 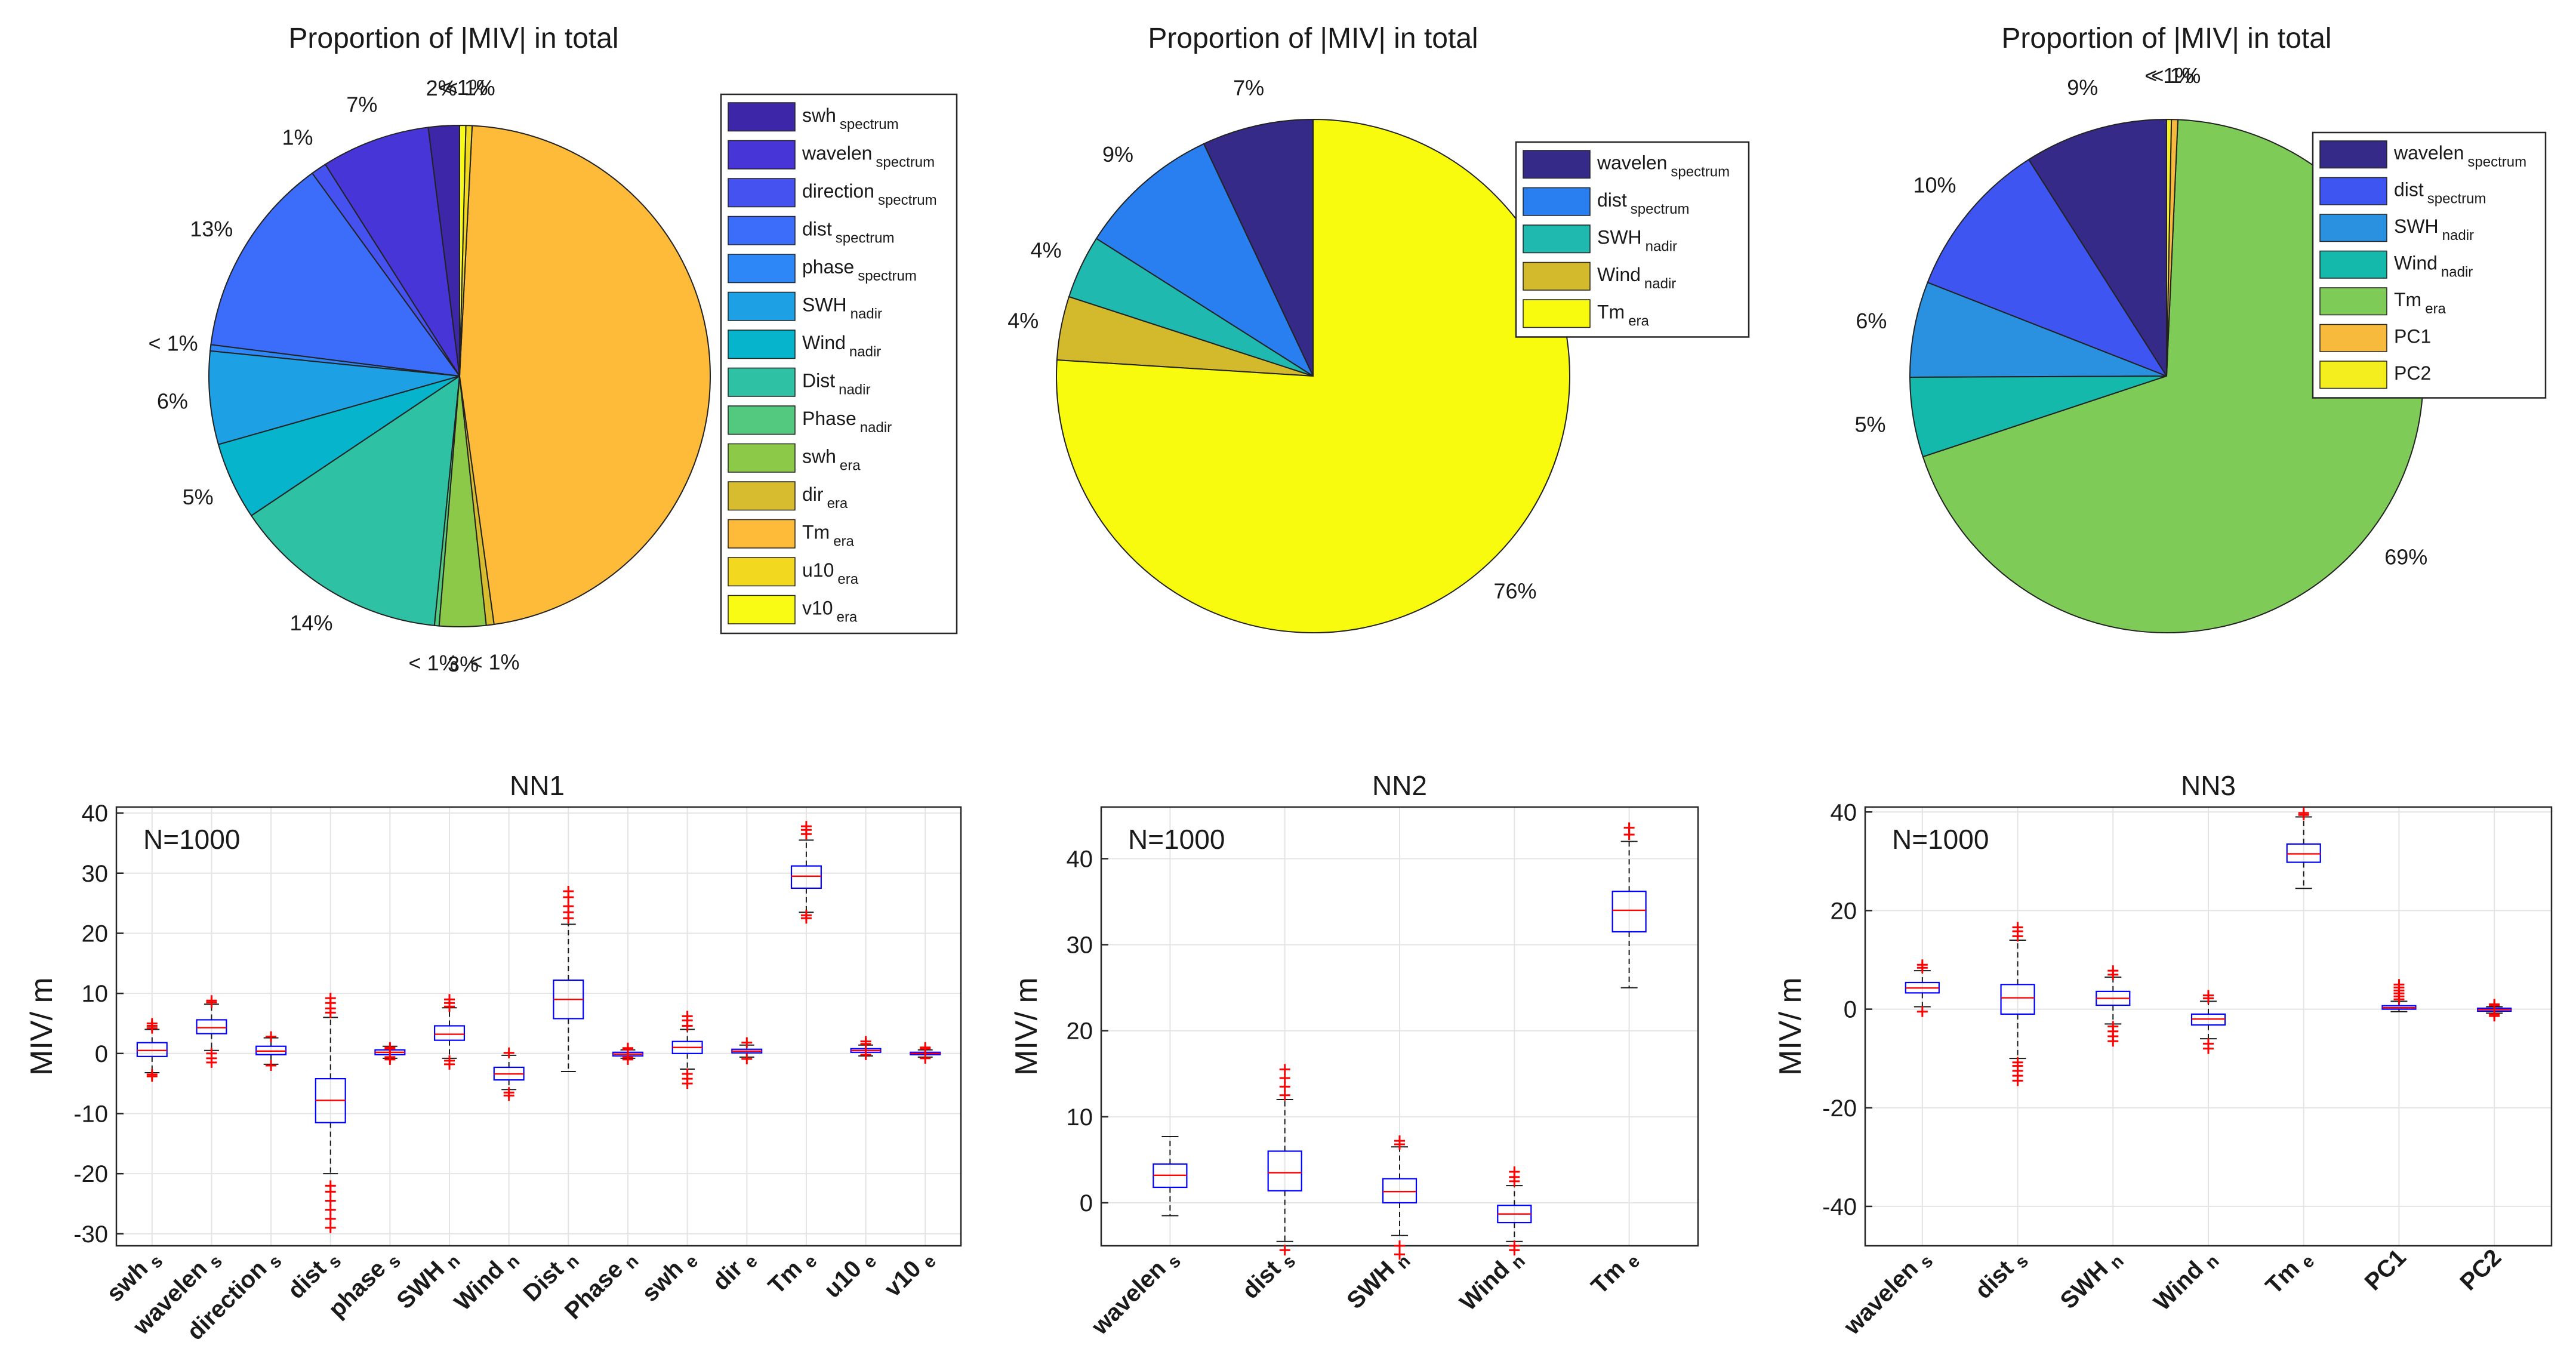 What do you see at coordinates (816, 532) in the screenshot?
I see `legend-entry-name: Tm` at bounding box center [816, 532].